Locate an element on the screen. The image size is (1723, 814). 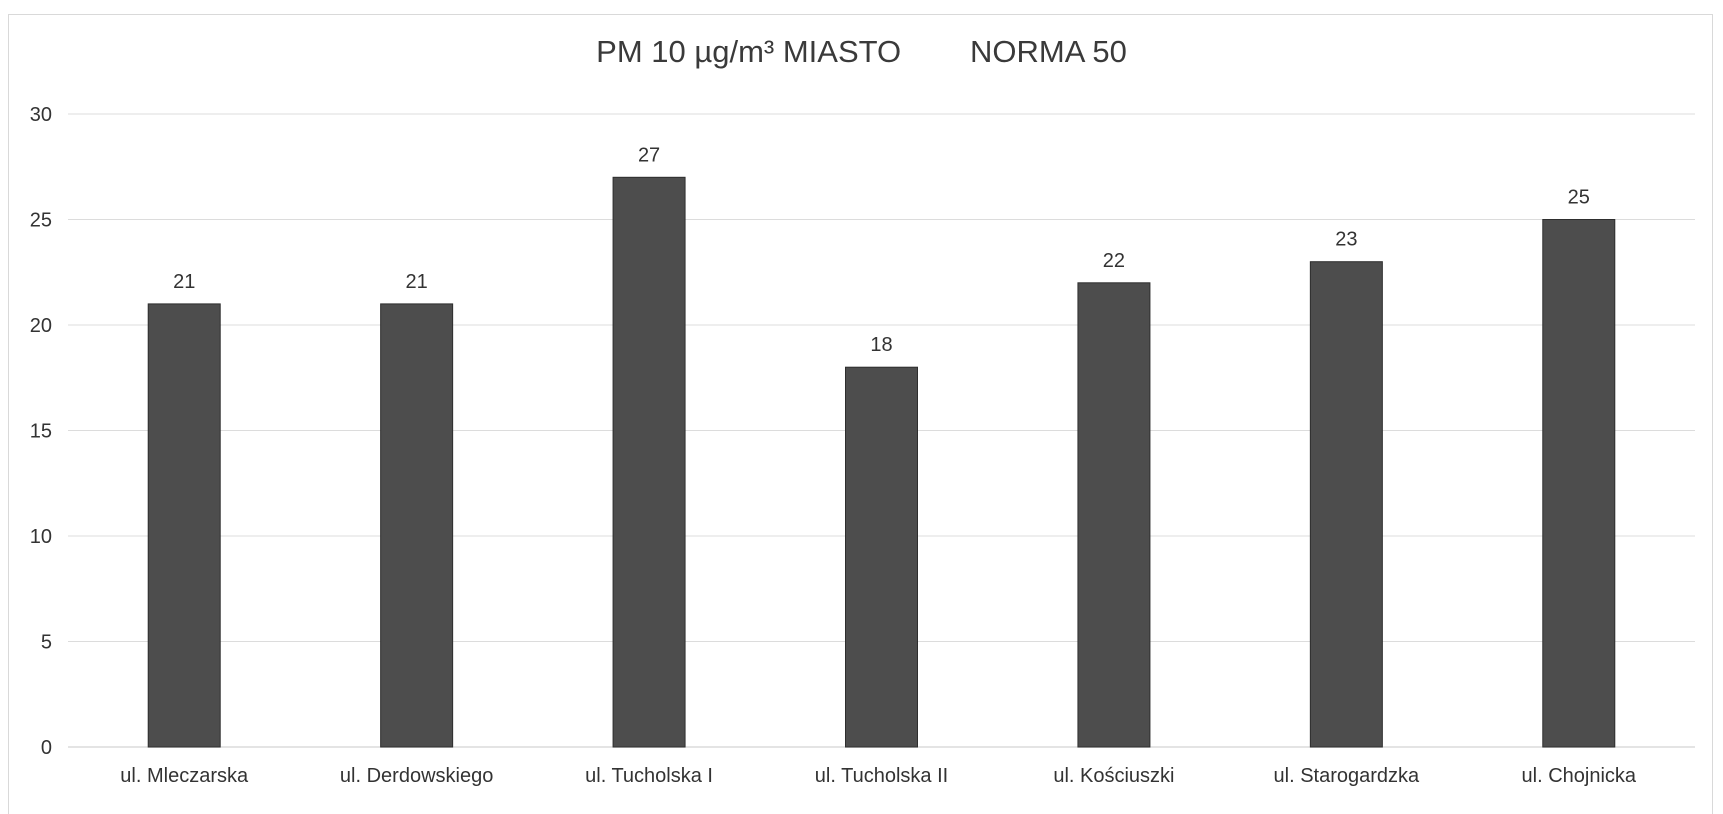
data-label-4: 18 is located at coordinates (881, 345).